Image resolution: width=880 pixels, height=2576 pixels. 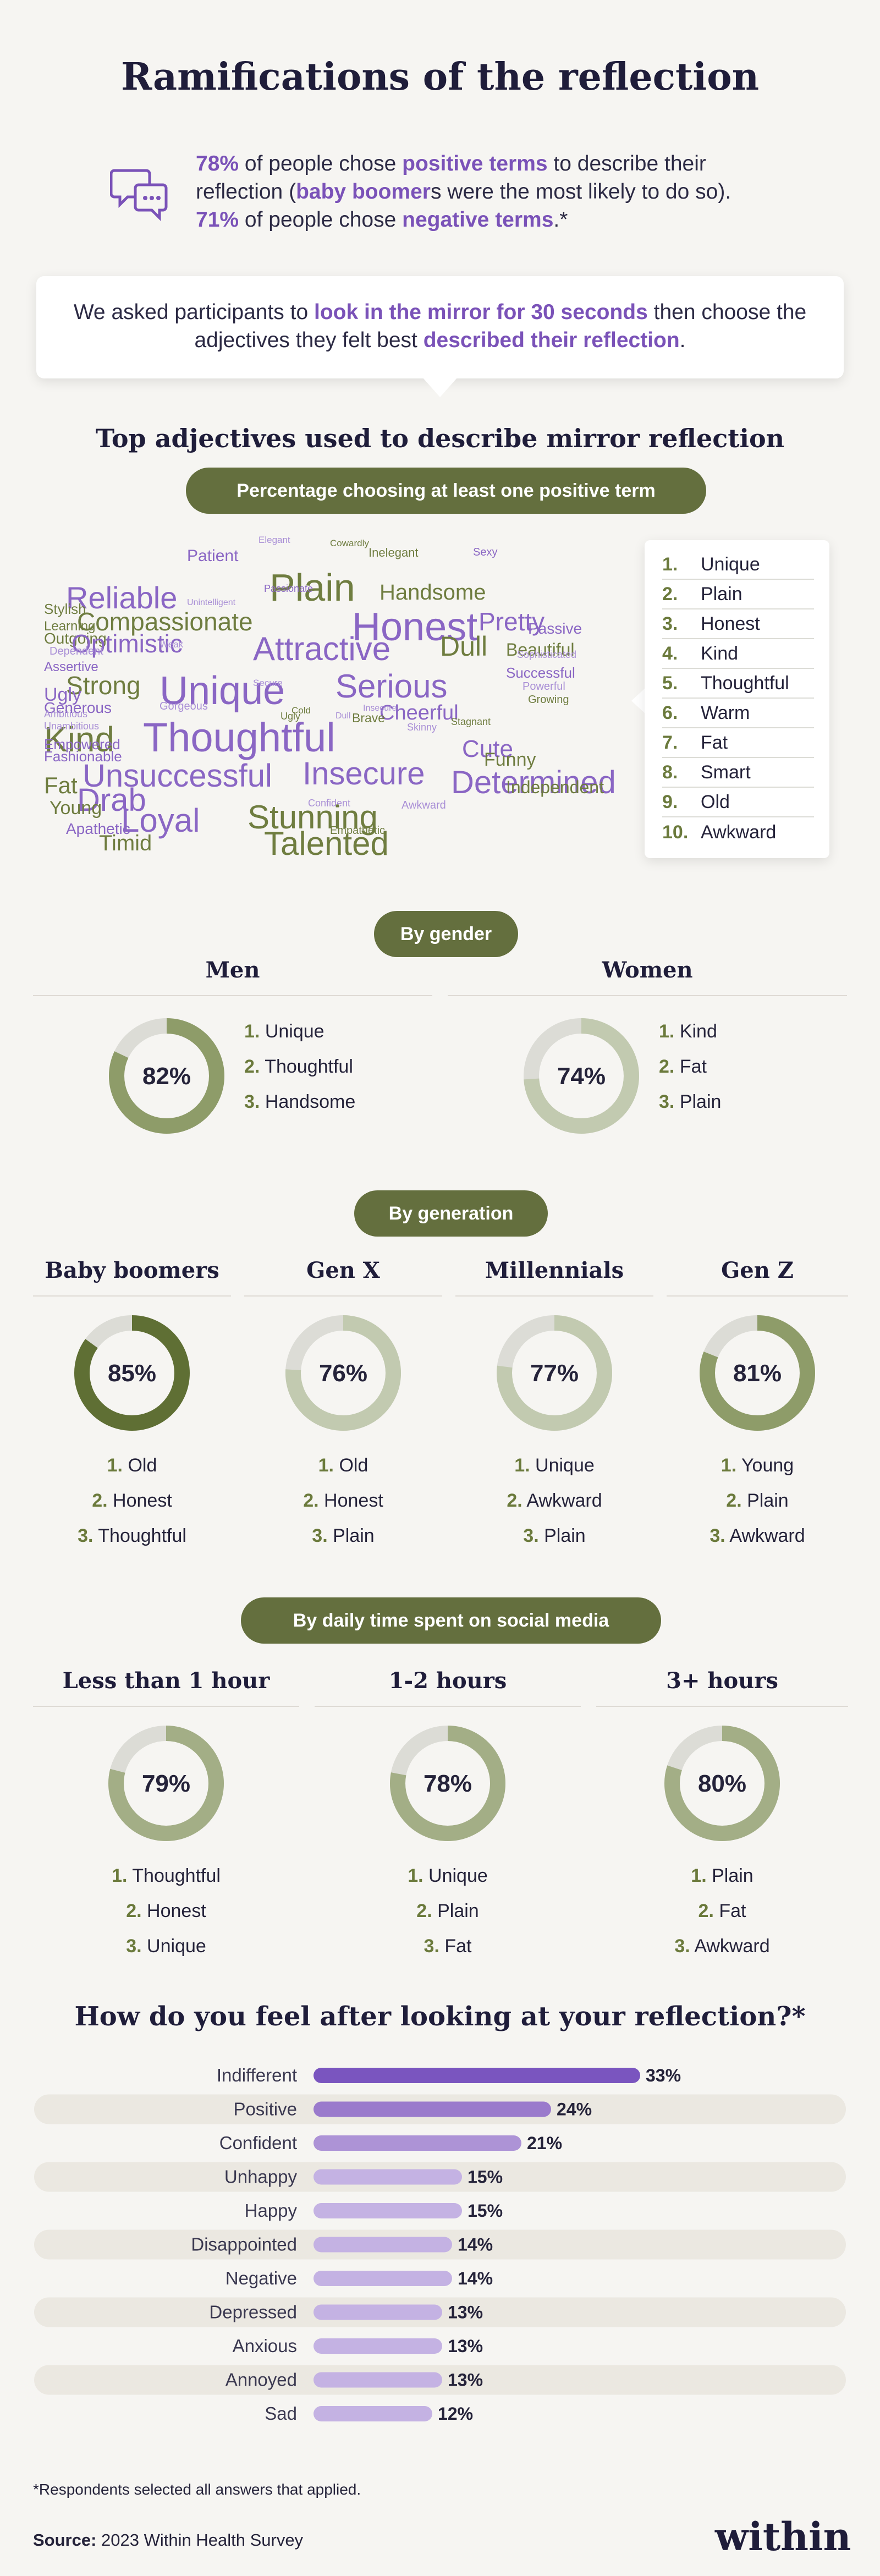 What do you see at coordinates (738, 802) in the screenshot?
I see `top10-row: 9. Old` at bounding box center [738, 802].